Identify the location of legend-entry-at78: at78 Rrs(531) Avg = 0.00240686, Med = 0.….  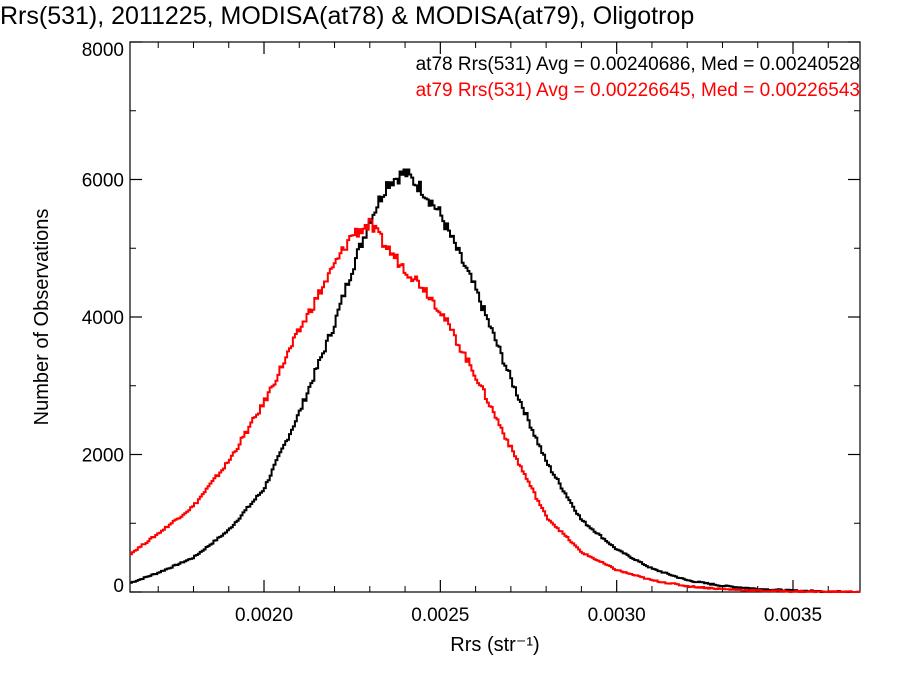
(638, 64).